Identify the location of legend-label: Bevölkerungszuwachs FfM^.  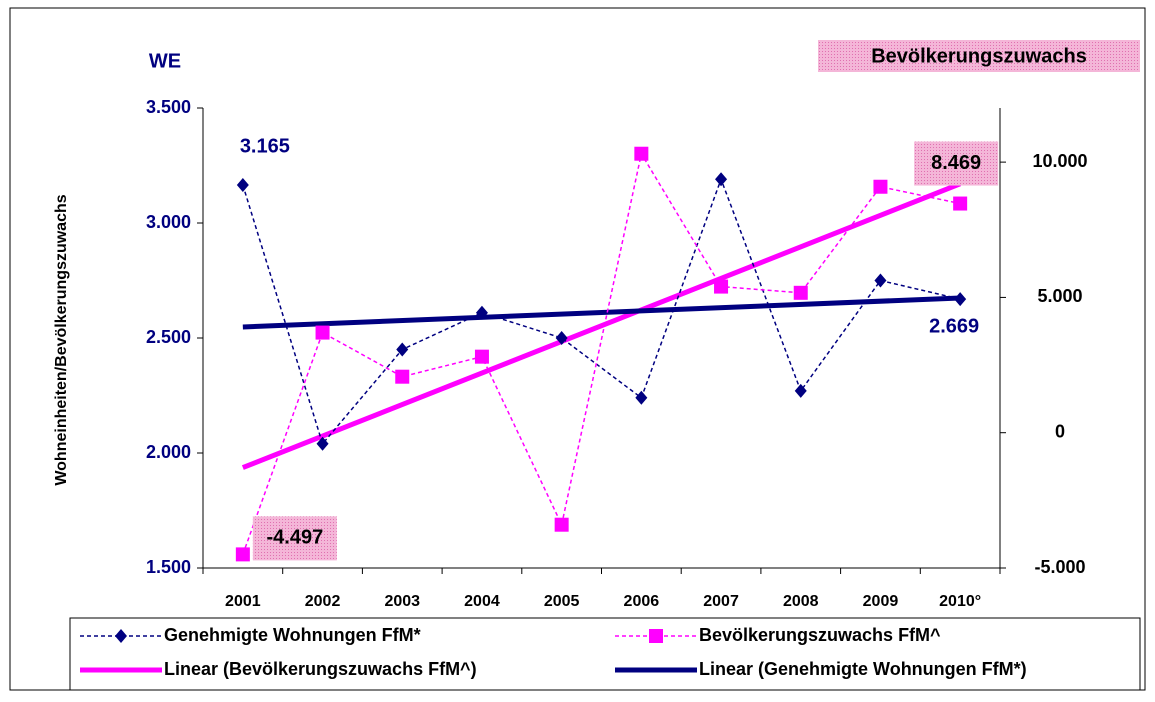
(820, 635).